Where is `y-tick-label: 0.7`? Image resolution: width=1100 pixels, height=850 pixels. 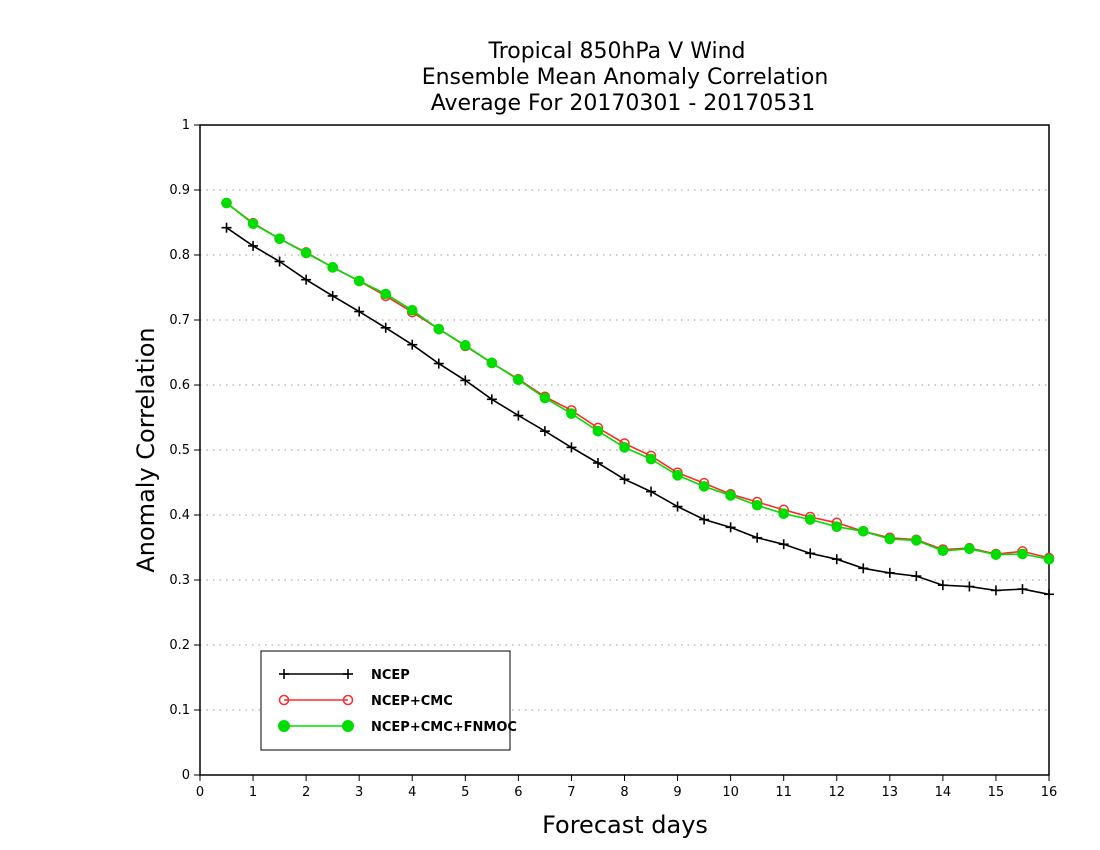 y-tick-label: 0.7 is located at coordinates (179, 320).